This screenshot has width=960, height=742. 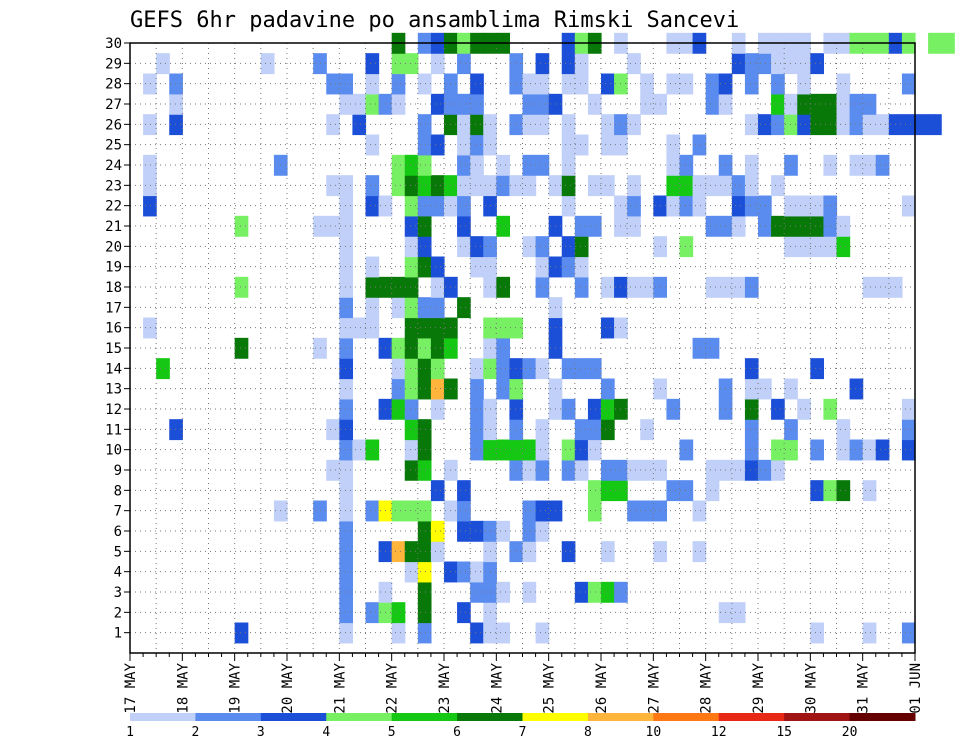 What do you see at coordinates (113, 308) in the screenshot?
I see `y-tick-label: 17` at bounding box center [113, 308].